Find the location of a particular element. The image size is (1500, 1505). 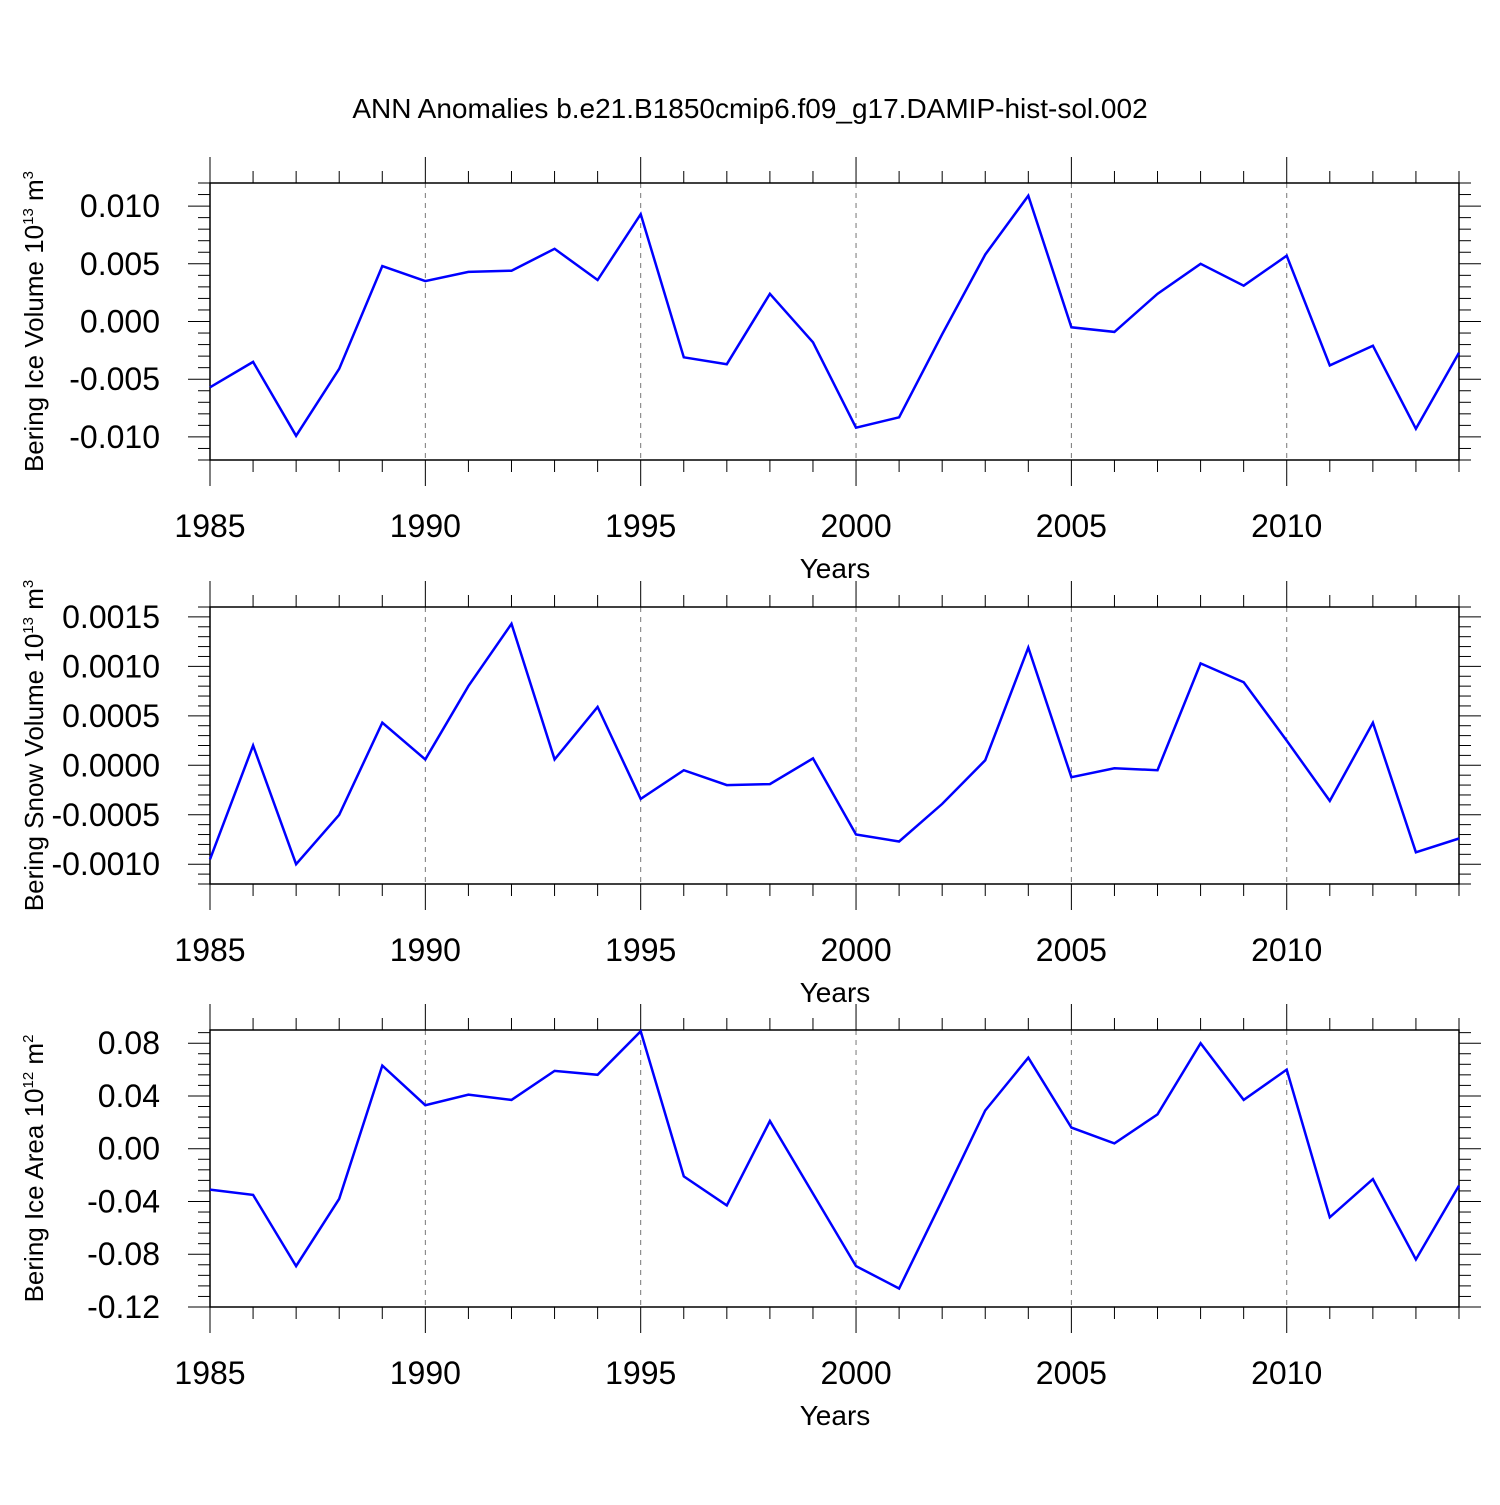

y-tick-label: 0.010 is located at coordinates (120, 206).